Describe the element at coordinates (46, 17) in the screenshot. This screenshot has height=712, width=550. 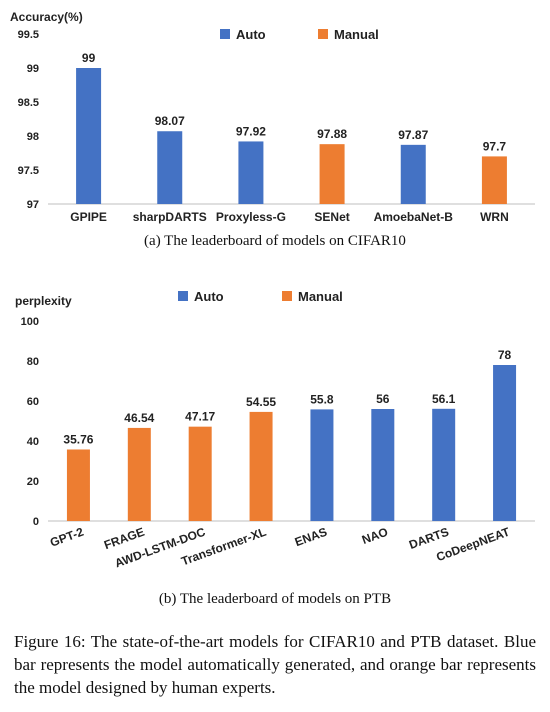
I see `y-axis-label: Accuracy(%)` at that location.